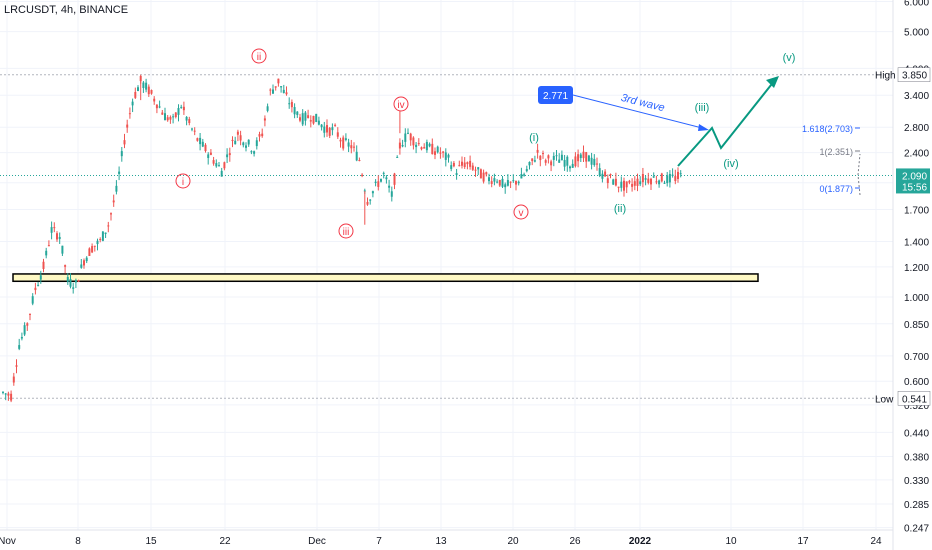 The image size is (932, 550). I want to click on wave-label-teal: (iii), so click(702, 108).